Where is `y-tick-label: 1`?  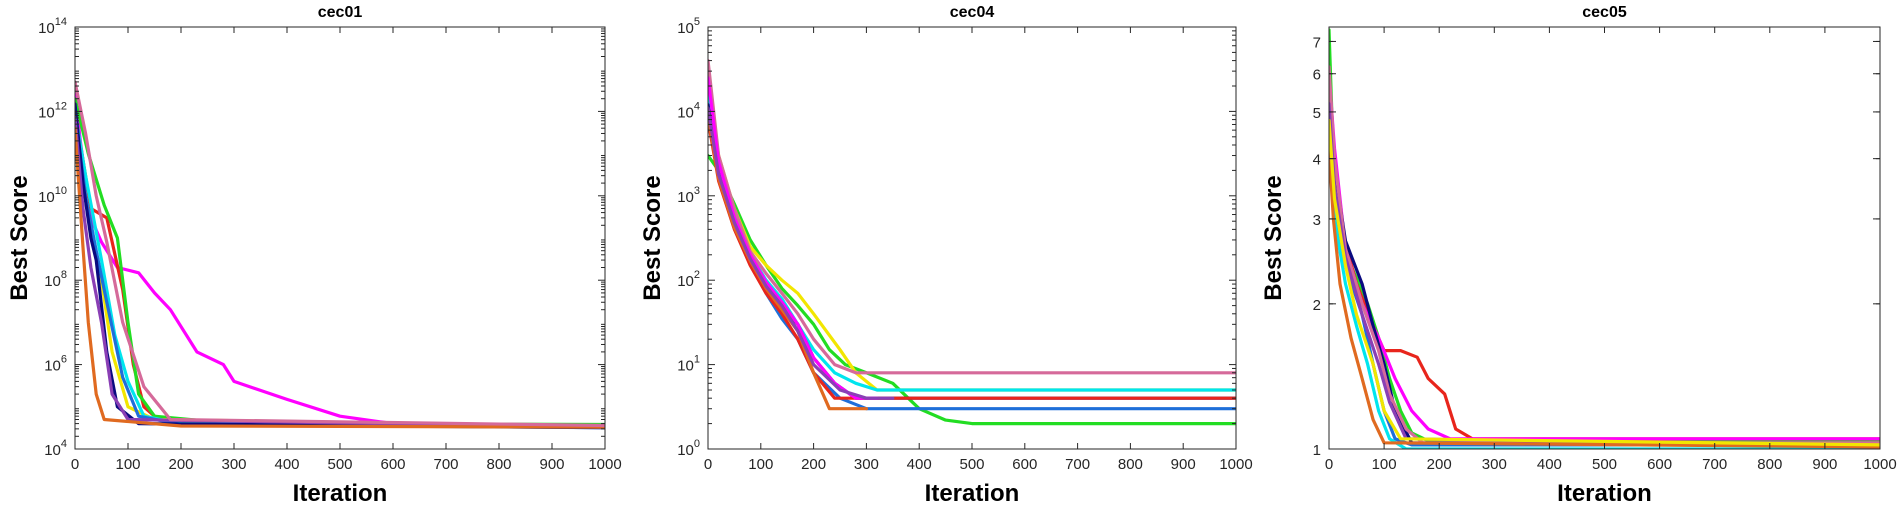 y-tick-label: 1 is located at coordinates (1317, 450).